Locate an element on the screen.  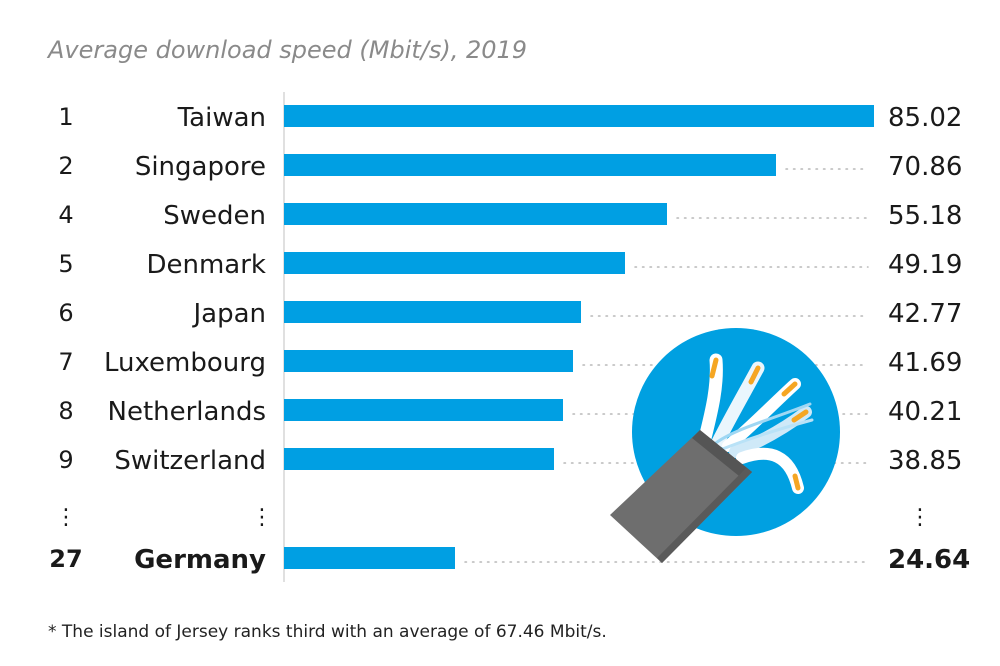
bar-denmark is located at coordinates (454, 263).